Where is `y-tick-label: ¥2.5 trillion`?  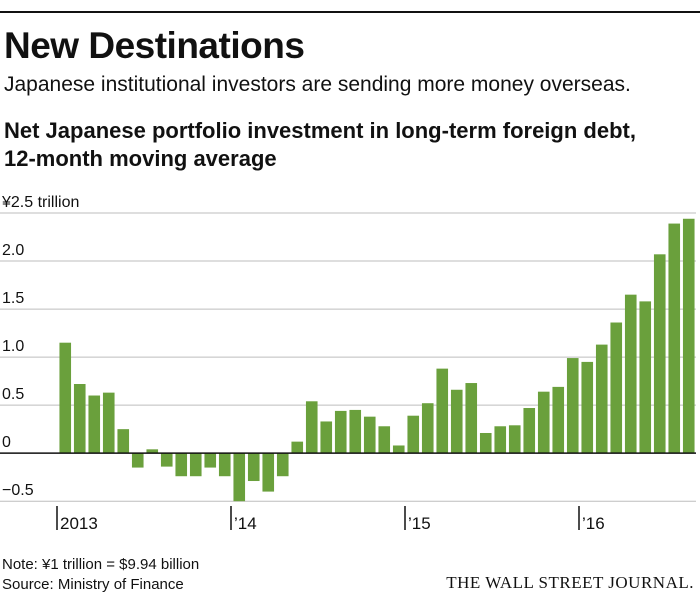
y-tick-label: ¥2.5 trillion is located at coordinates (40, 202).